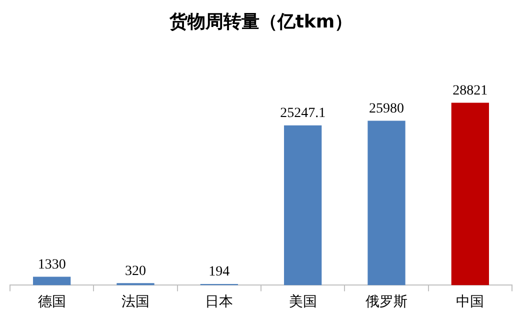  I want to click on x-tick-label: 美国, so click(302, 302).